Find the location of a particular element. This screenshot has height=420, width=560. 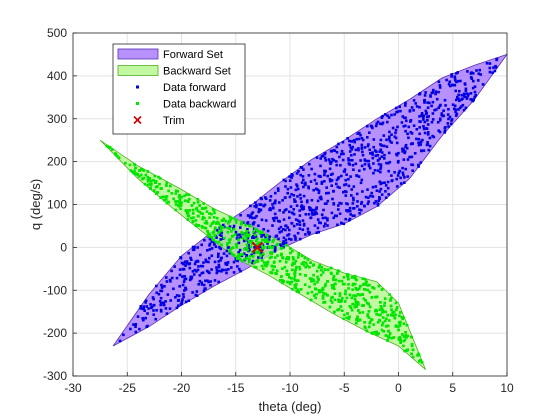

legend-swatch-forward-set is located at coordinates (138, 54).